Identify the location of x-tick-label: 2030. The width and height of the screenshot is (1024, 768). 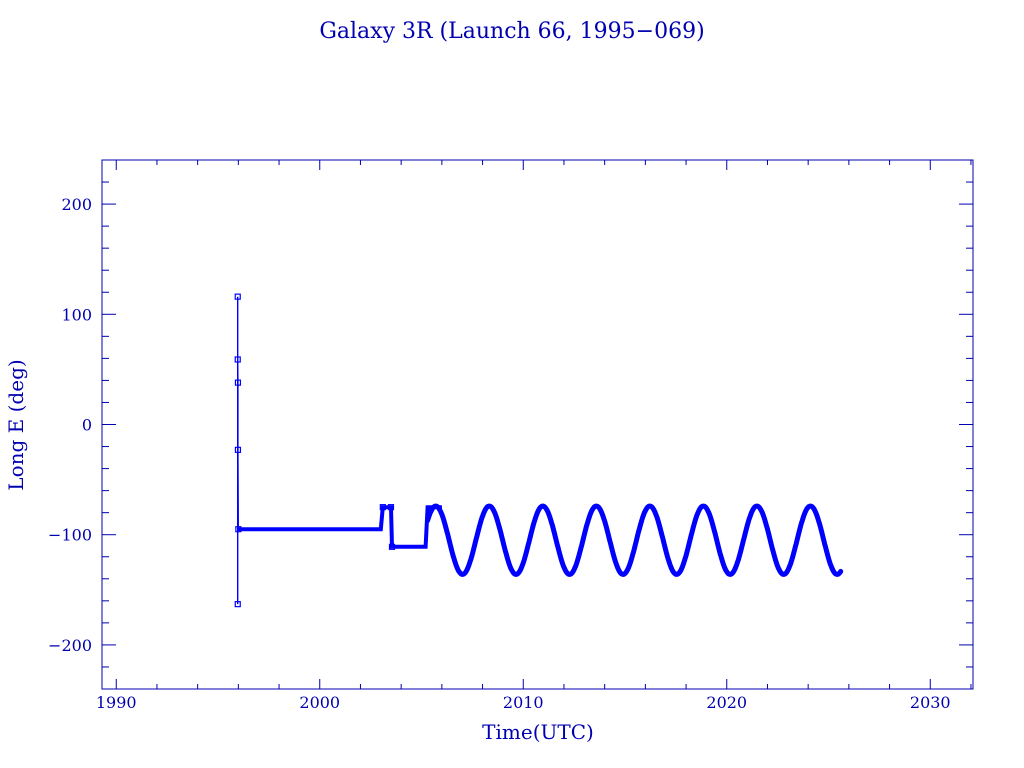
(930, 702).